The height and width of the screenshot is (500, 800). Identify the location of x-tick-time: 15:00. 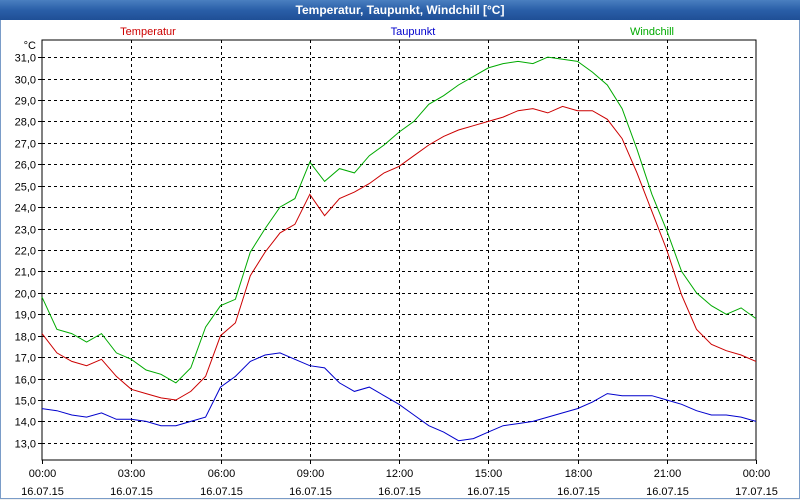
(489, 474).